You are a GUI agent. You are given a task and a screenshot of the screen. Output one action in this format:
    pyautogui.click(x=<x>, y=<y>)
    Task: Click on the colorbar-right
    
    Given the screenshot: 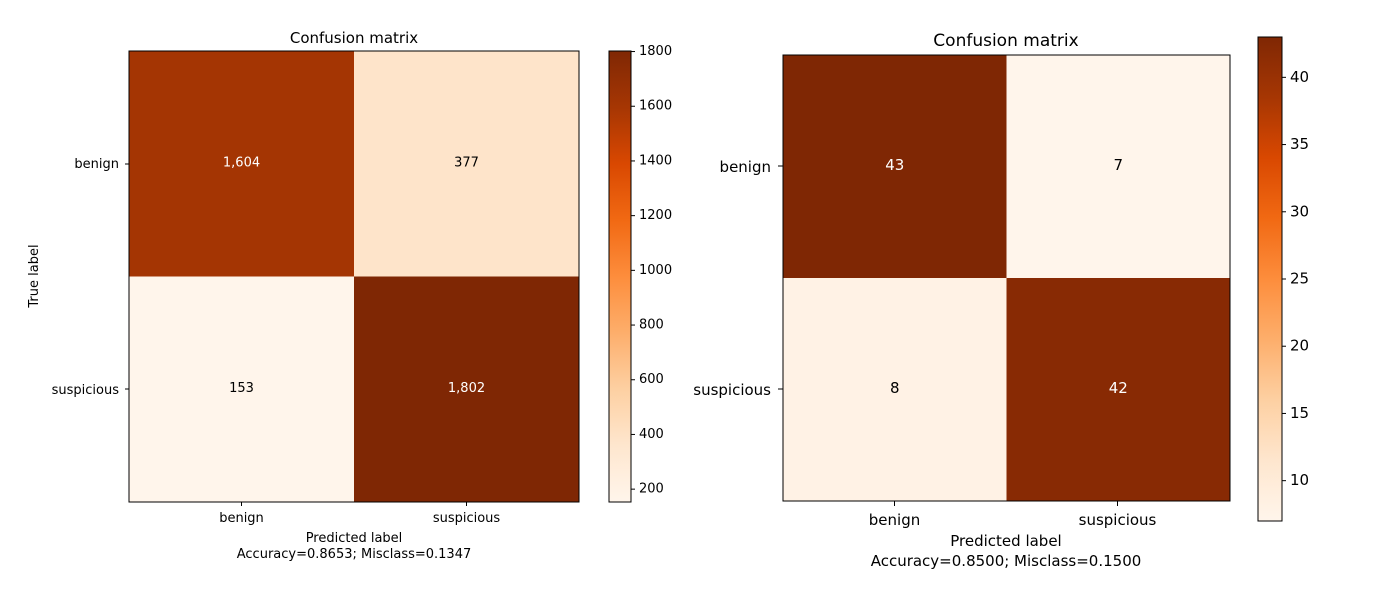 What is the action you would take?
    pyautogui.click(x=1270, y=279)
    